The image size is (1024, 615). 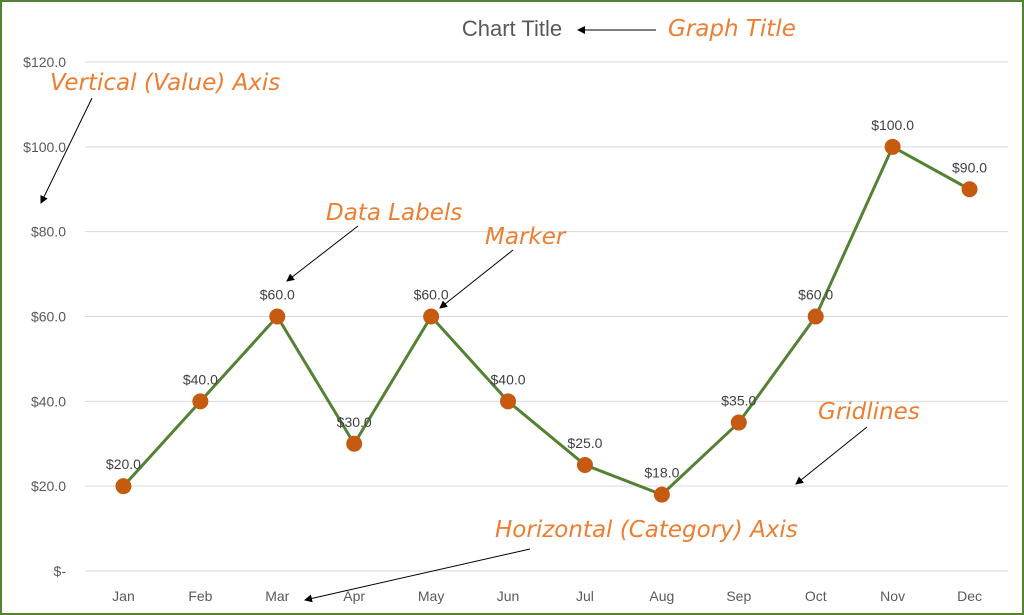 What do you see at coordinates (547, 596) in the screenshot?
I see `x-axis-ticks: Jan Feb Mar Apr May Jun Jul Aug Sep Oct Nov Dec` at bounding box center [547, 596].